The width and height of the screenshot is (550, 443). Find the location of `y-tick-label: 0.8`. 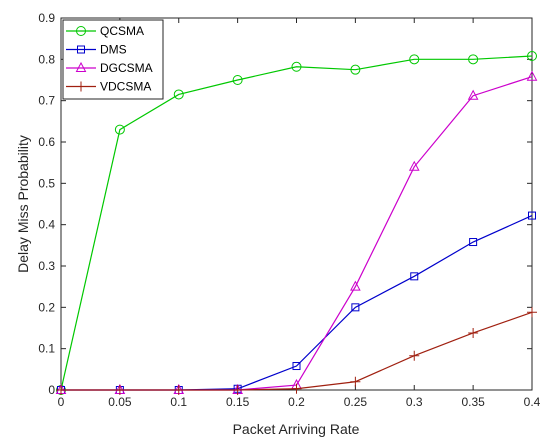

y-tick-label: 0.8 is located at coordinates (46, 59).